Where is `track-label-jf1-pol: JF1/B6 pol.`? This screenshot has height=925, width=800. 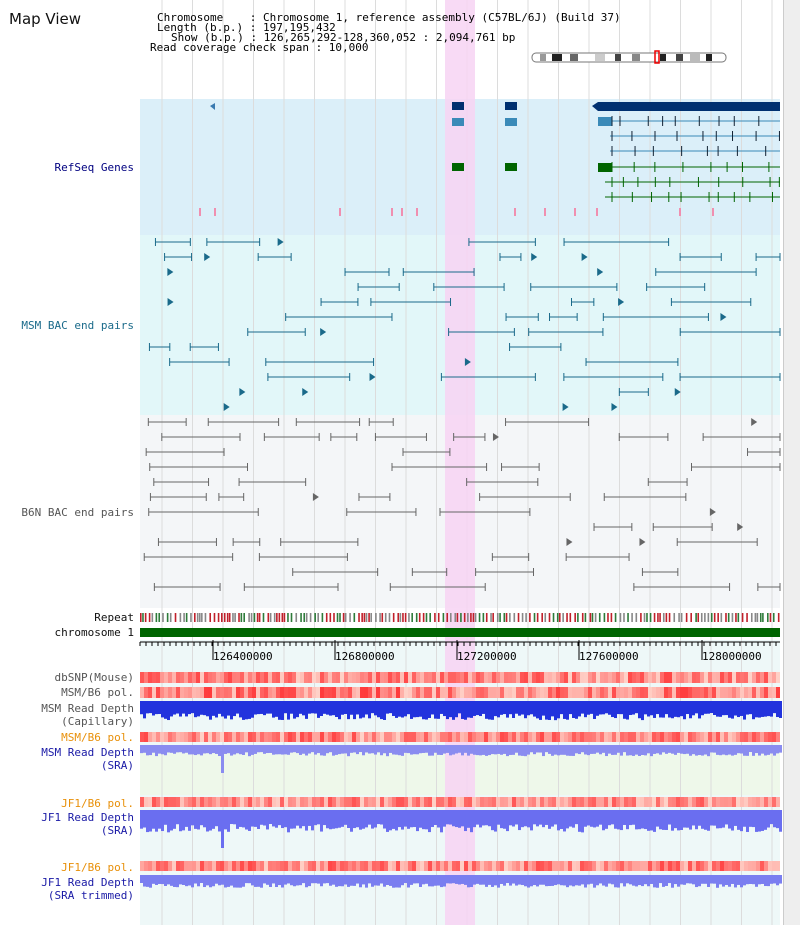
track-label-jf1-pol: JF1/B6 pol. is located at coordinates (97, 803).